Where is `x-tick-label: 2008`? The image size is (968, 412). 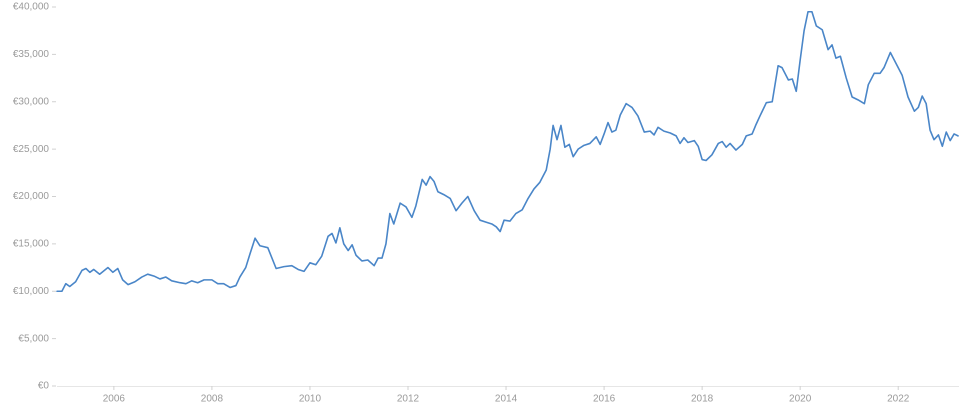 x-tick-label: 2008 is located at coordinates (212, 399).